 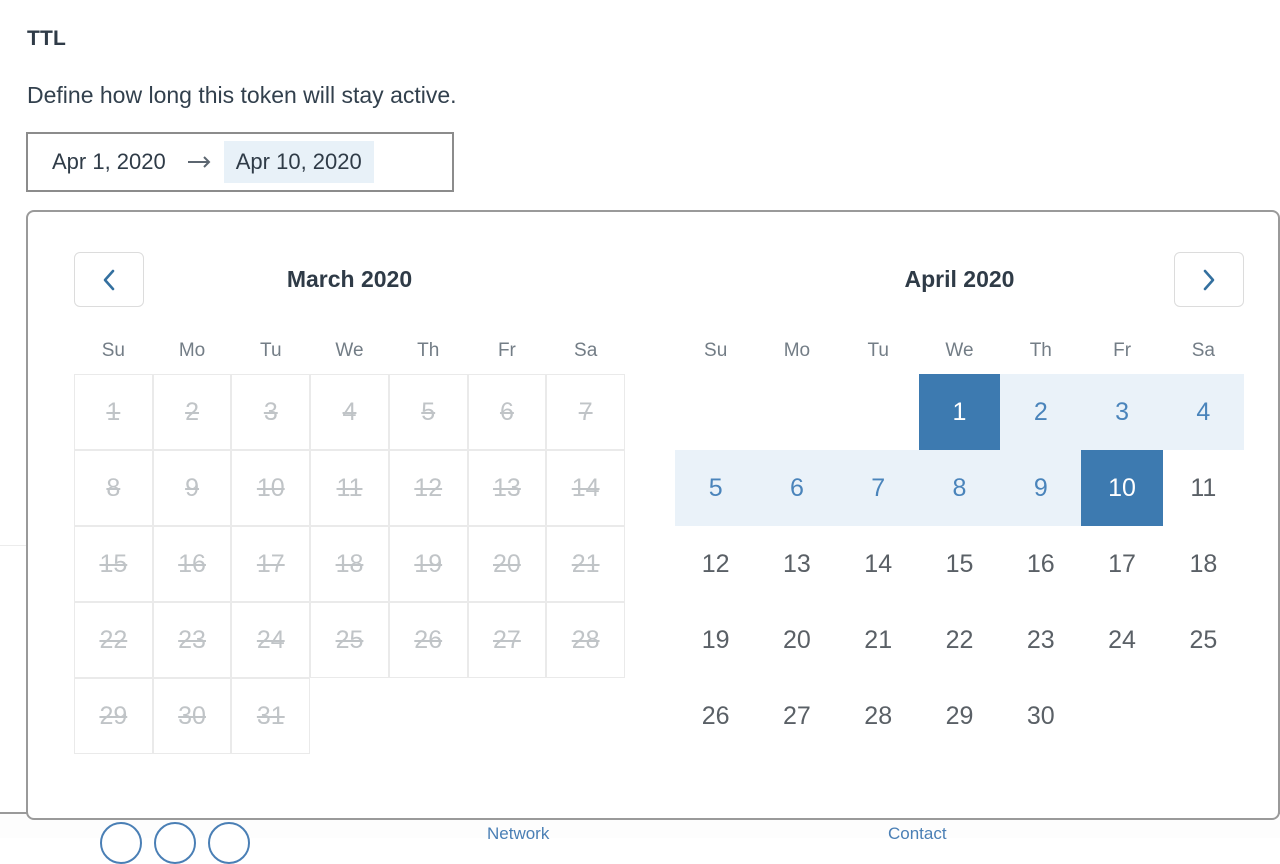 What do you see at coordinates (518, 833) in the screenshot?
I see `background-footer-link-network: Network` at bounding box center [518, 833].